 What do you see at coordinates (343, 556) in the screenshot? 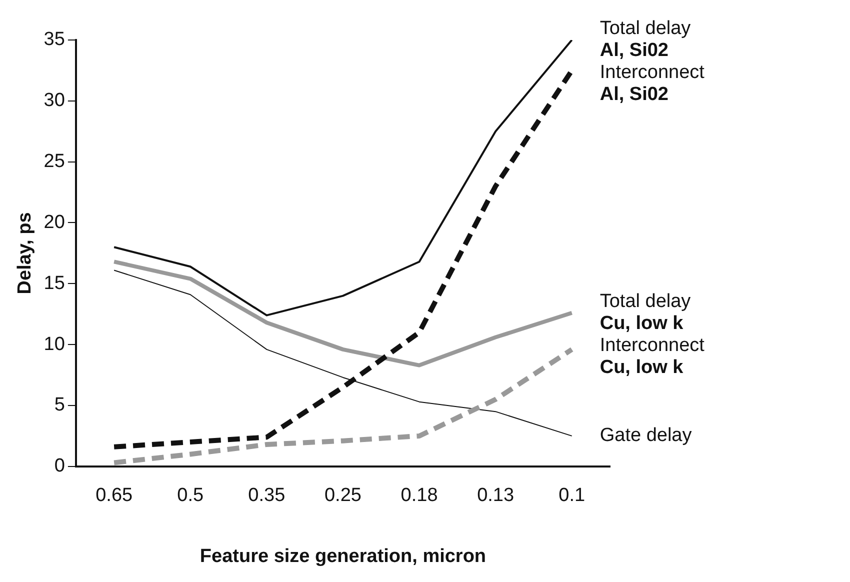
I see `x-axis-title: Feature size generation, micron` at bounding box center [343, 556].